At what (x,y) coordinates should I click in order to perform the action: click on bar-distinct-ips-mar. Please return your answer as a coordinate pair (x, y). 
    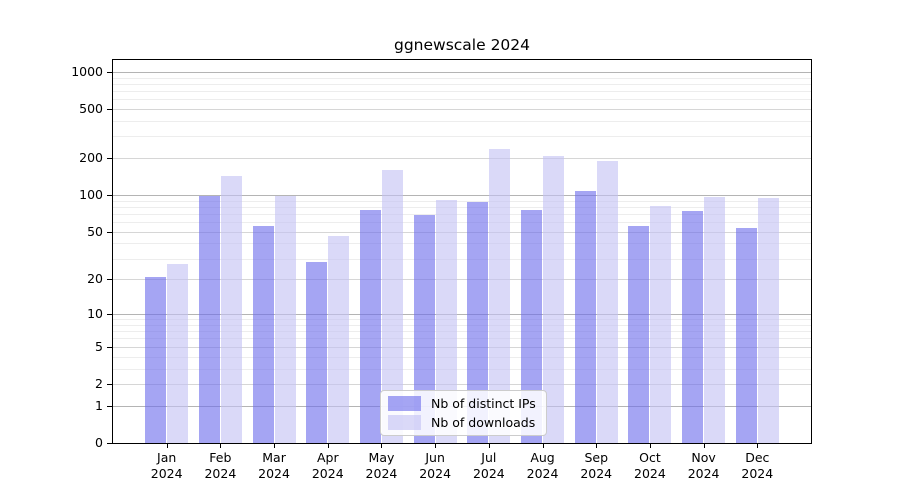
    Looking at the image, I should click on (263, 334).